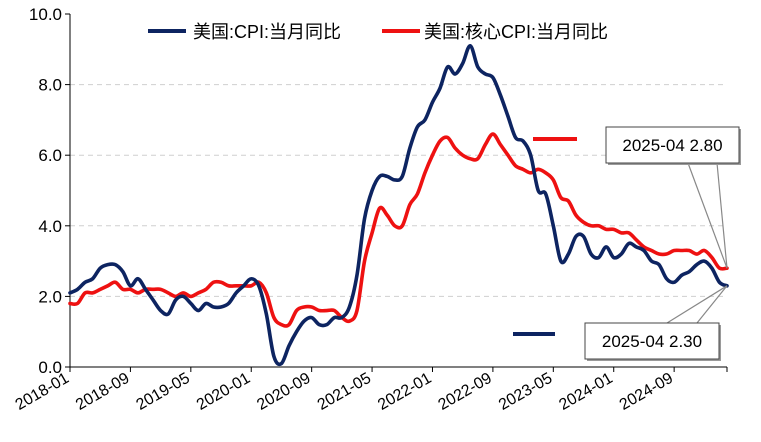  Describe the element at coordinates (50, 367) in the screenshot. I see `y-tick-label: 0.0` at that location.